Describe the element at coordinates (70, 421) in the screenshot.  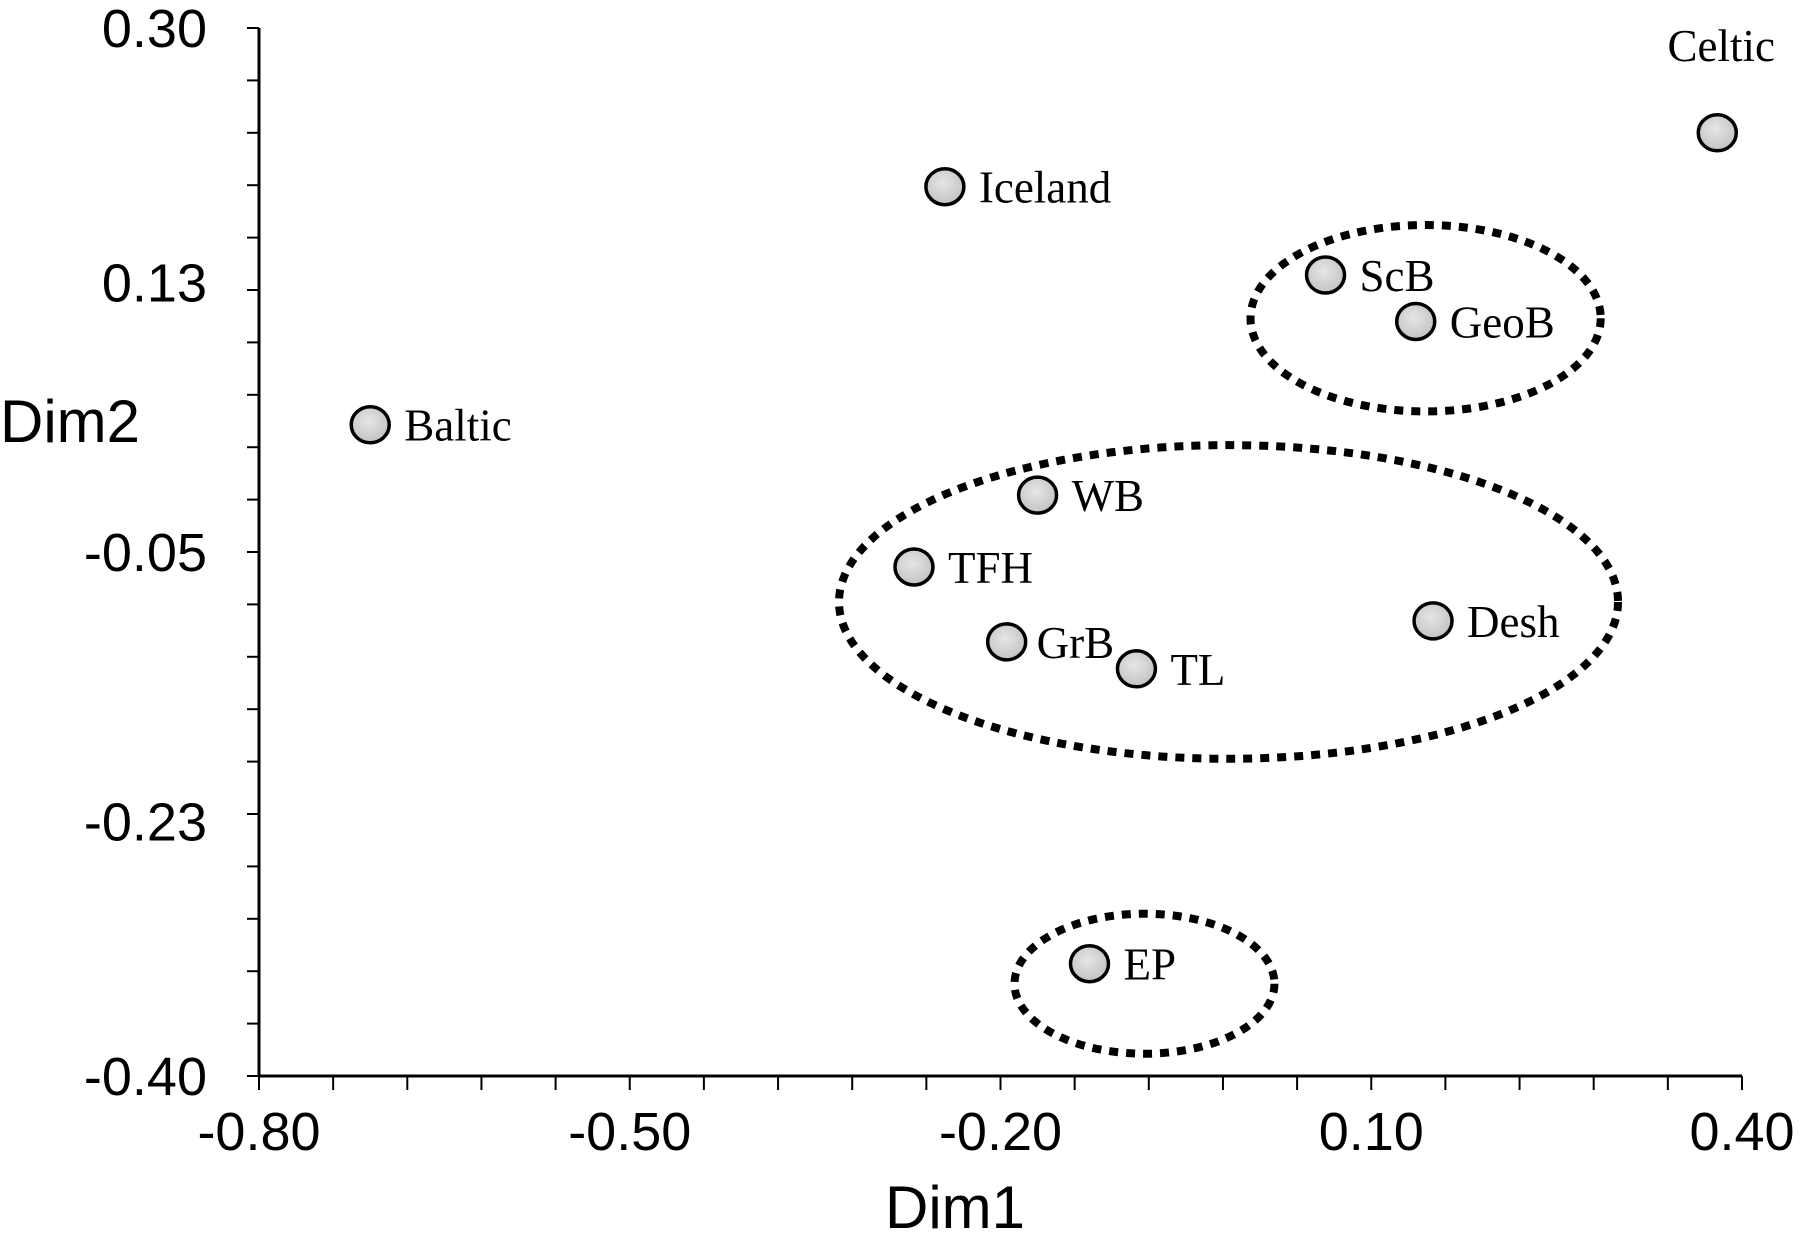
I see `y-axis-title: Dim2` at that location.